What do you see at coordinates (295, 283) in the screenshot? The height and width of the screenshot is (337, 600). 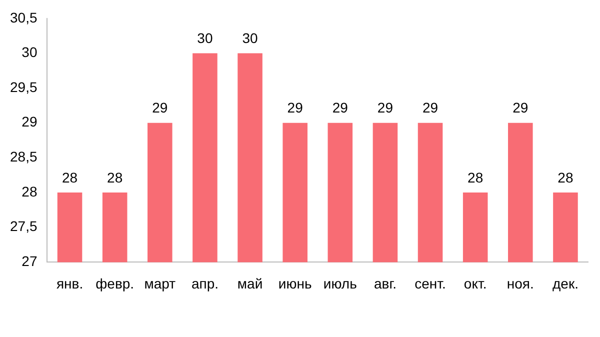 I see `x-tick-label: июнь` at bounding box center [295, 283].